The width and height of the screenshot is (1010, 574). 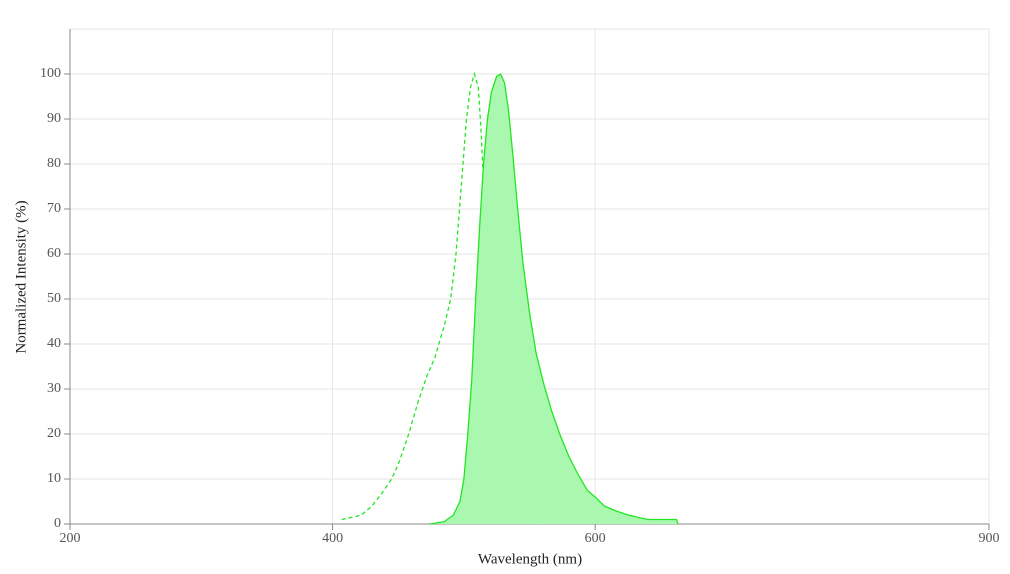 I want to click on x-tick-label: 400, so click(x=332, y=538).